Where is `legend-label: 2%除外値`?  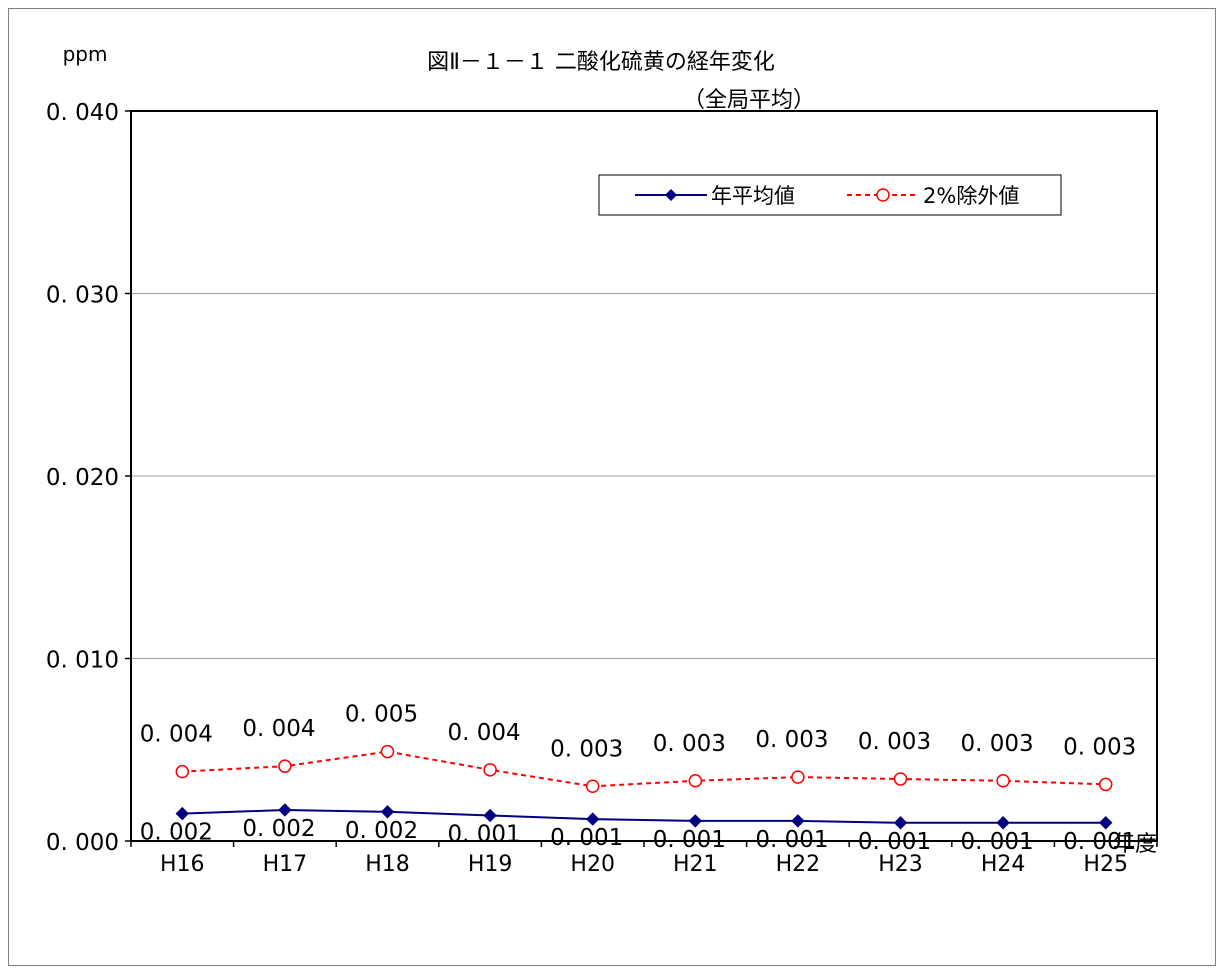 legend-label: 2%除外値 is located at coordinates (971, 196).